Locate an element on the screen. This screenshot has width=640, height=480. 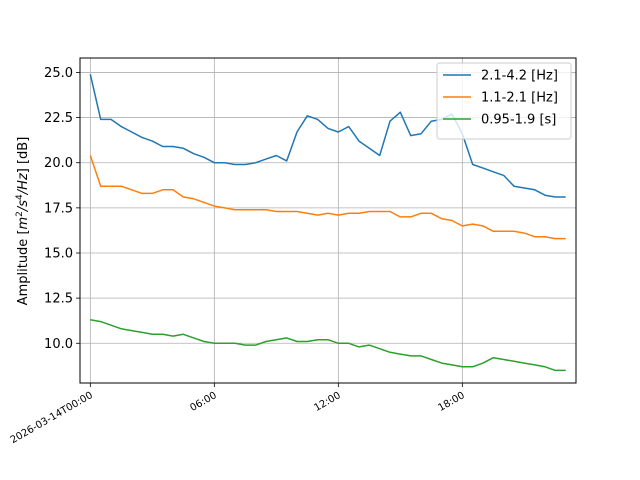
legend-box is located at coordinates (504, 101).